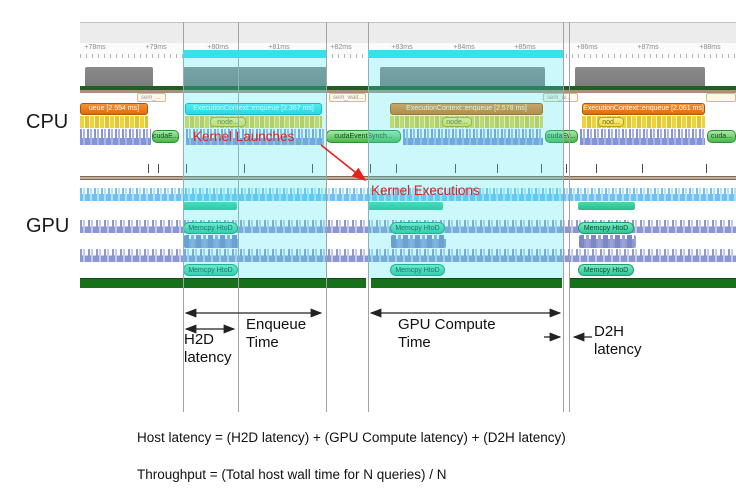 This screenshot has height=502, width=736. What do you see at coordinates (587, 47) in the screenshot?
I see `ruler-tick: +86ms` at bounding box center [587, 47].